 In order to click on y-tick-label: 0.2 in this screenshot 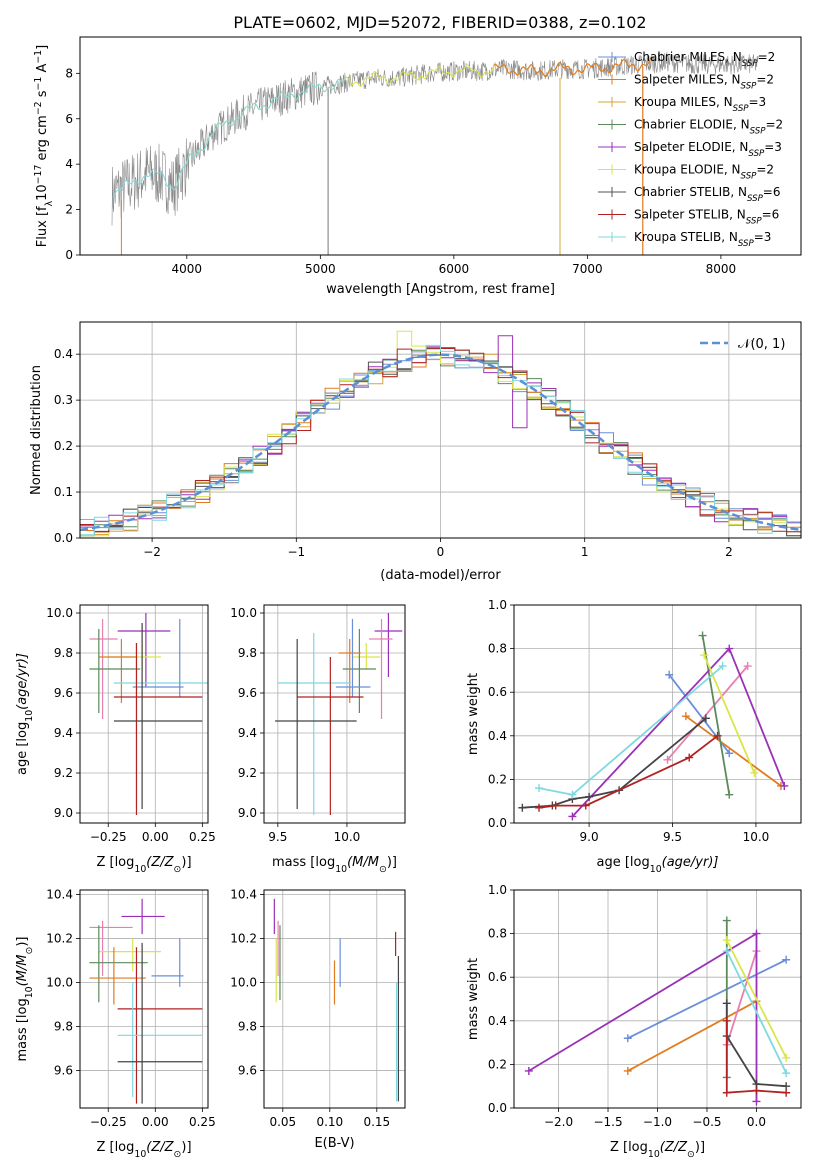, I will do `click(63, 446)`.